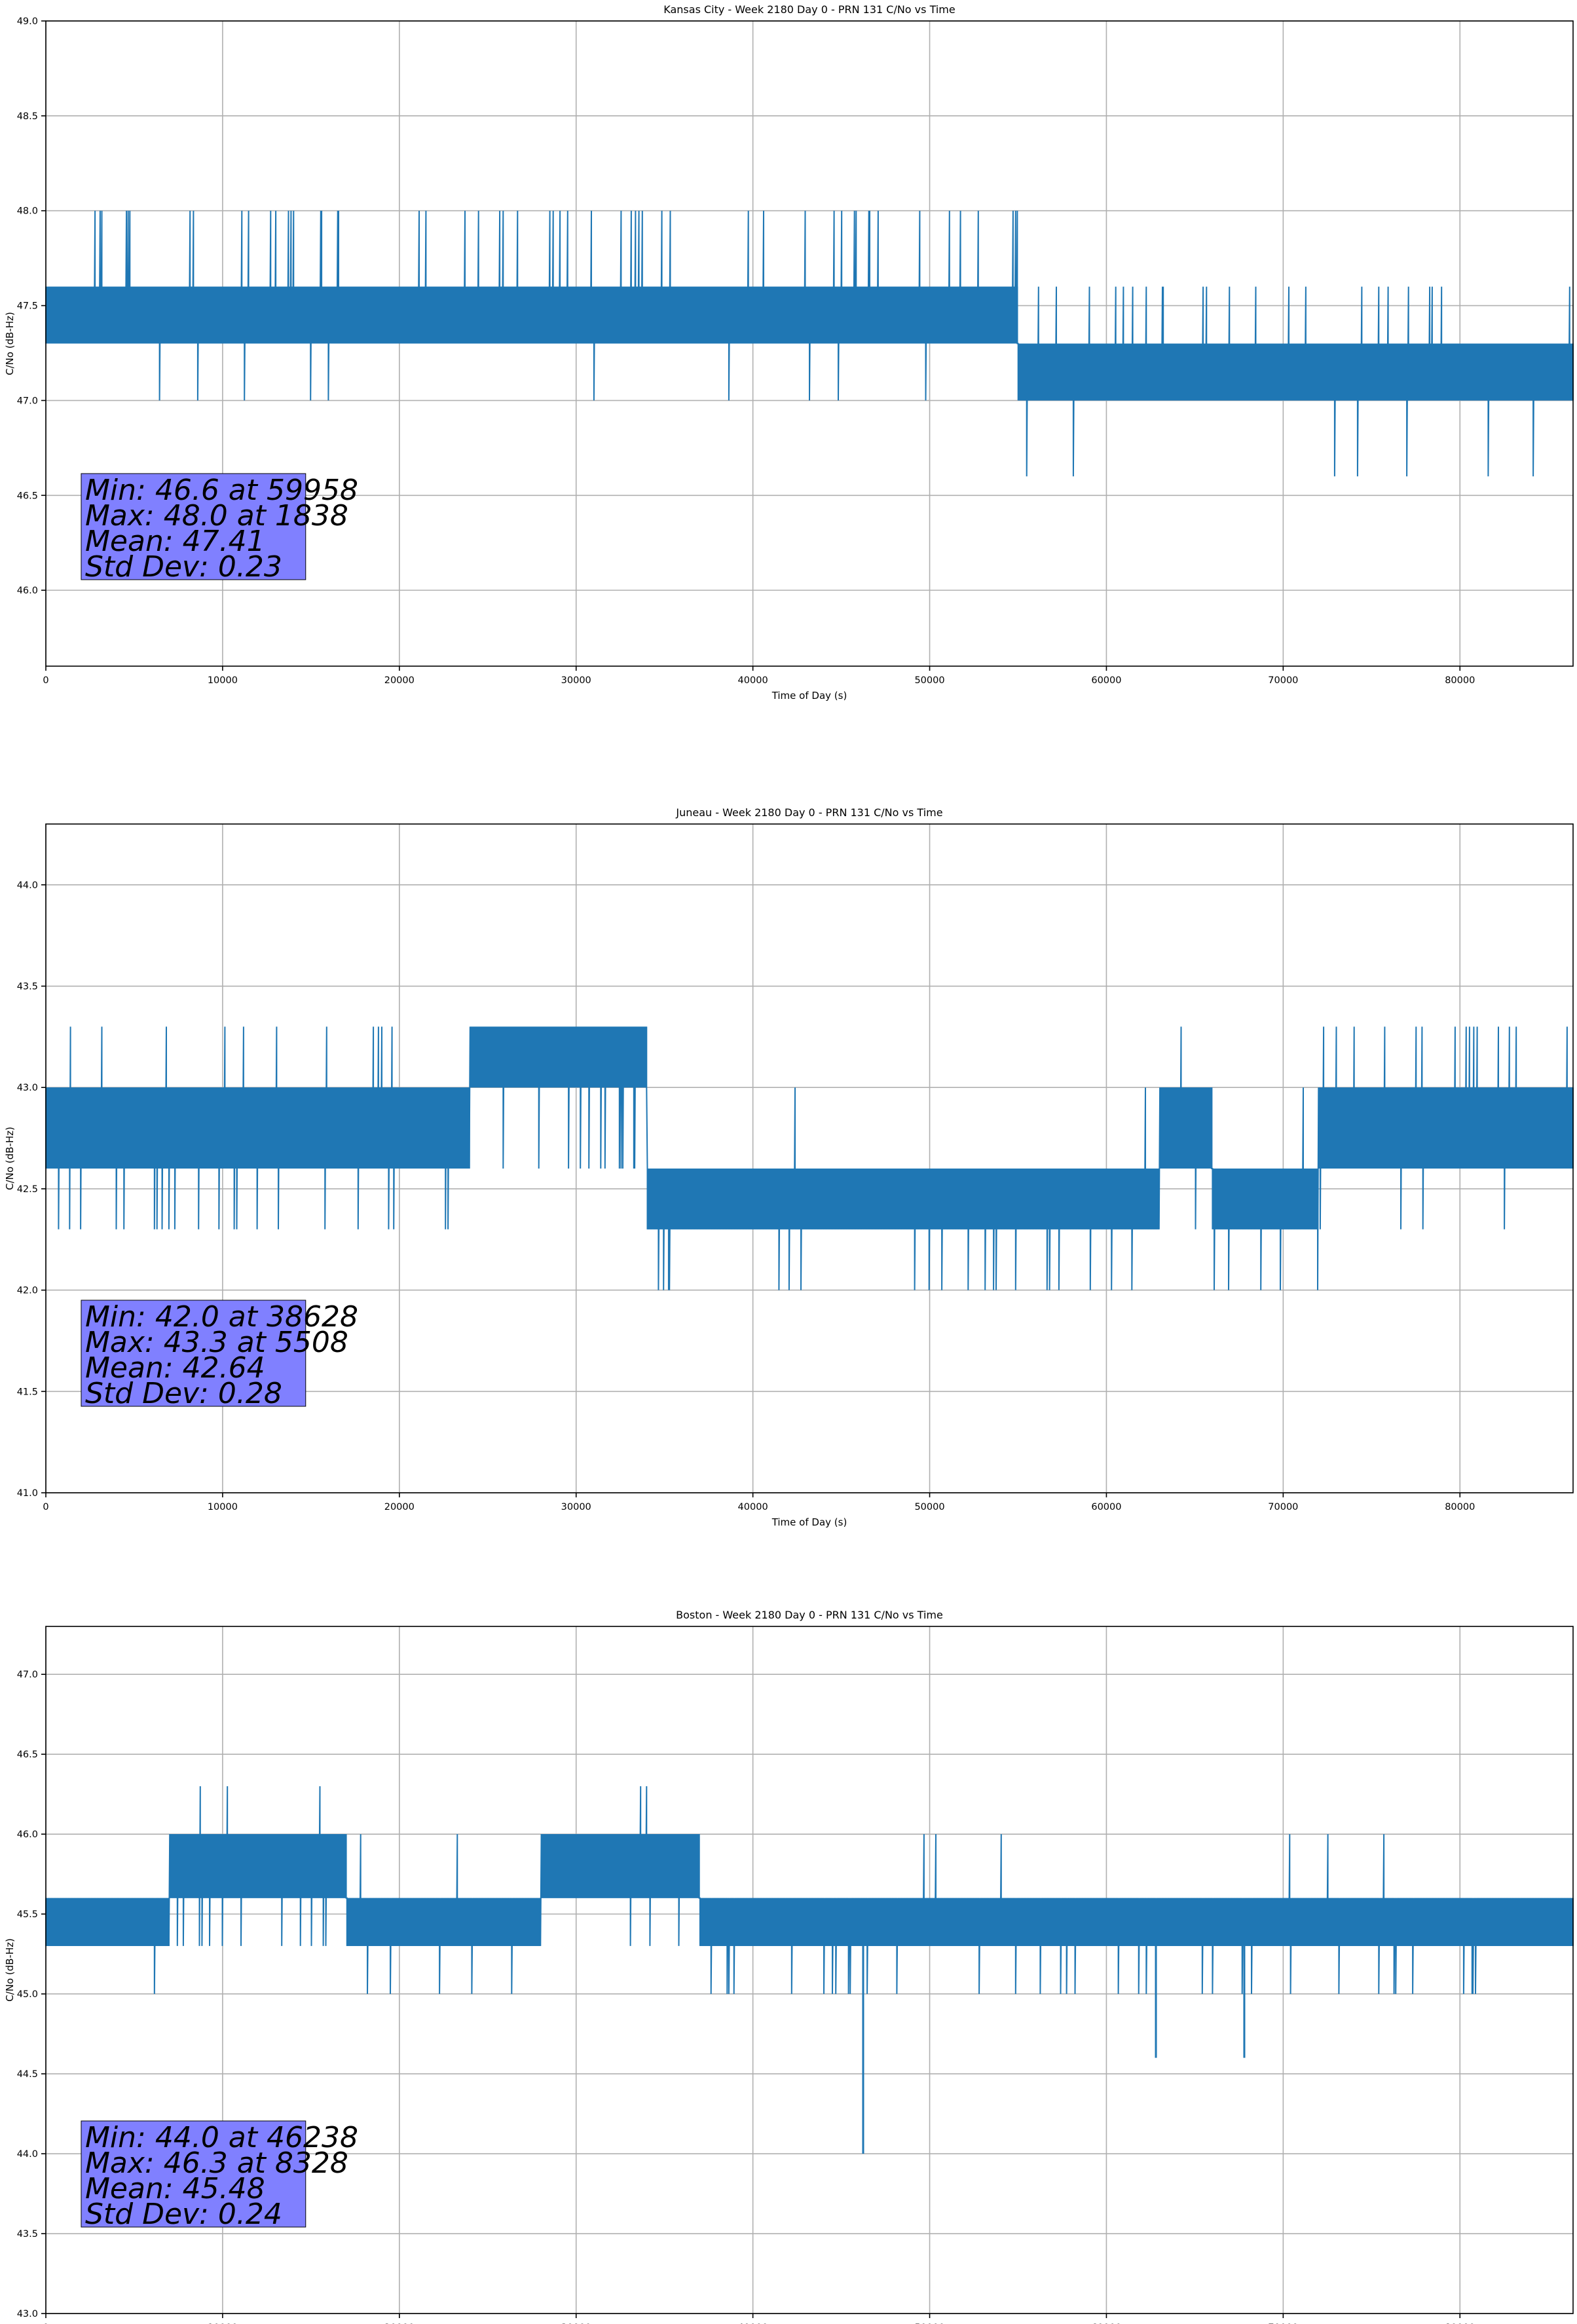 This screenshot has width=1577, height=2324. Describe the element at coordinates (27, 21) in the screenshot. I see `y-tick-label: 49.0` at that location.